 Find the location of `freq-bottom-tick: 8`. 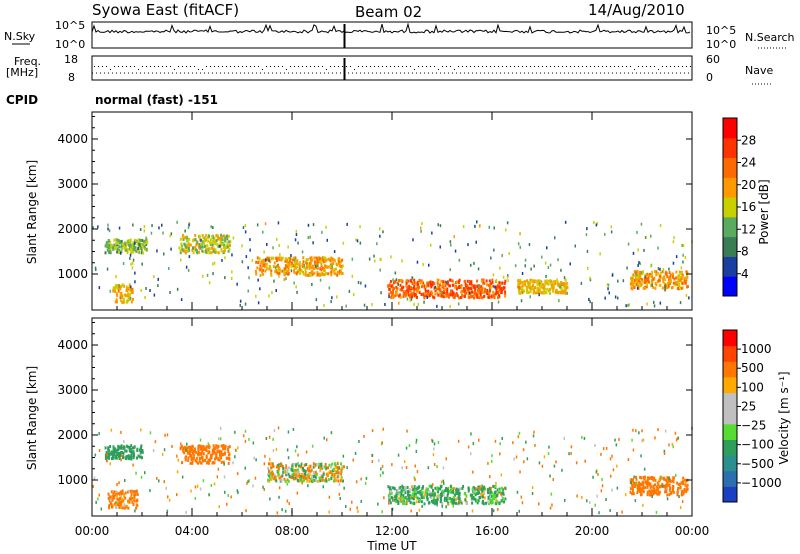

freq-bottom-tick: 8 is located at coordinates (71, 77).